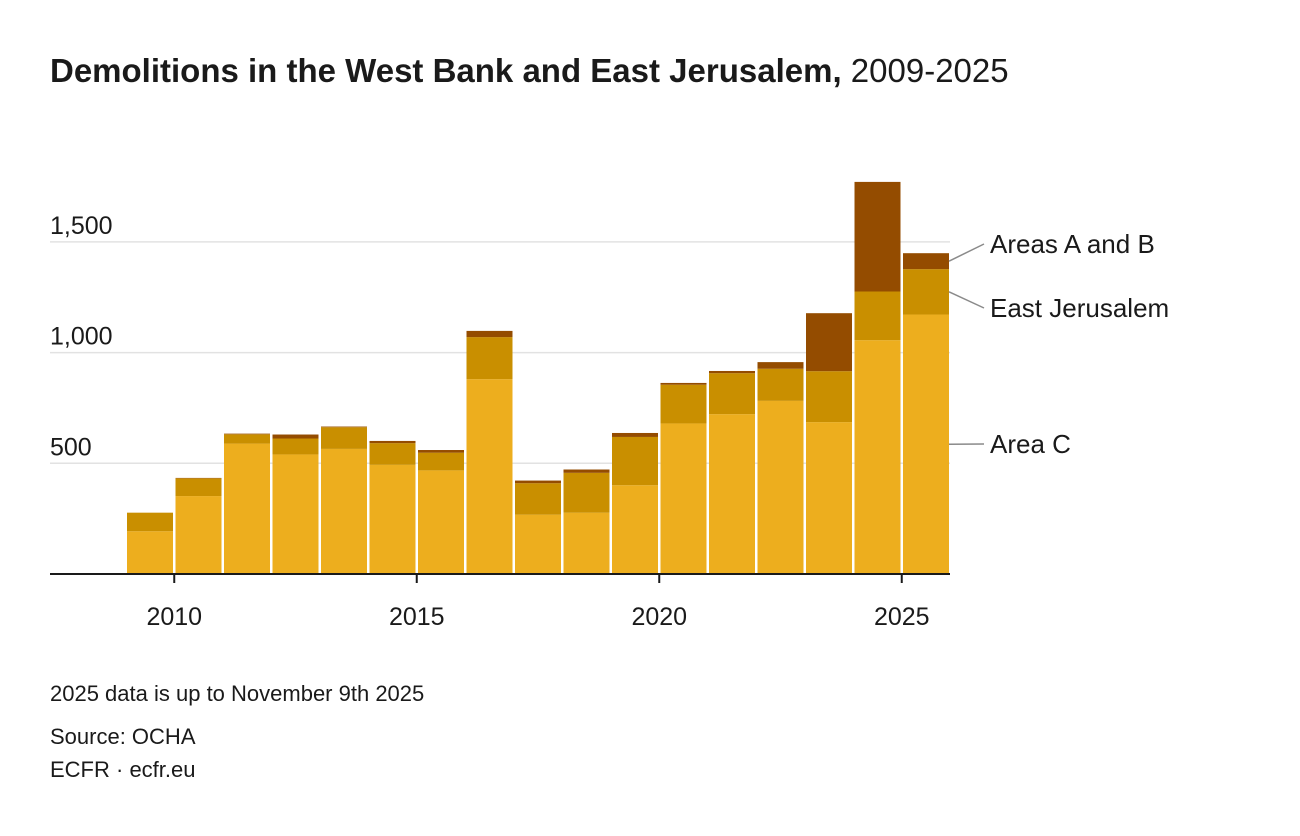  Describe the element at coordinates (926, 444) in the screenshot. I see `bar-segment-area-c-2025` at that location.